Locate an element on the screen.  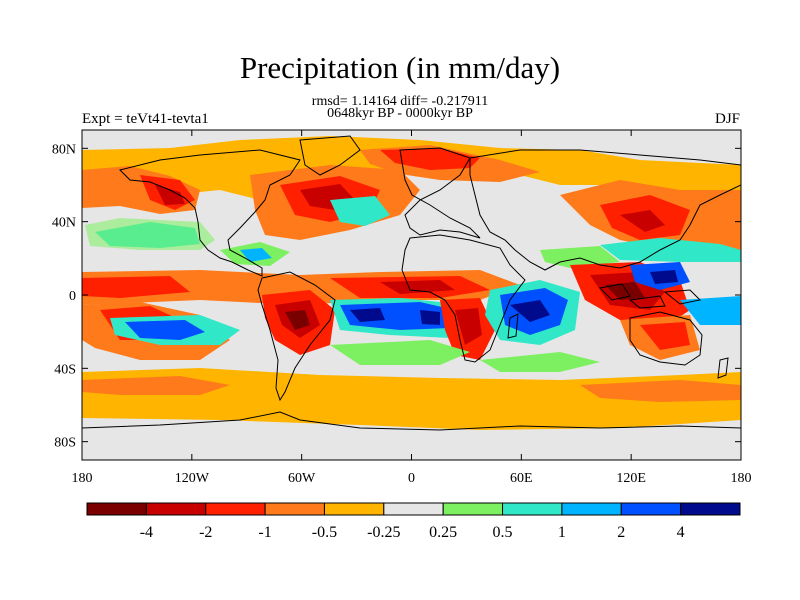
coastline-australia is located at coordinates (666, 338).